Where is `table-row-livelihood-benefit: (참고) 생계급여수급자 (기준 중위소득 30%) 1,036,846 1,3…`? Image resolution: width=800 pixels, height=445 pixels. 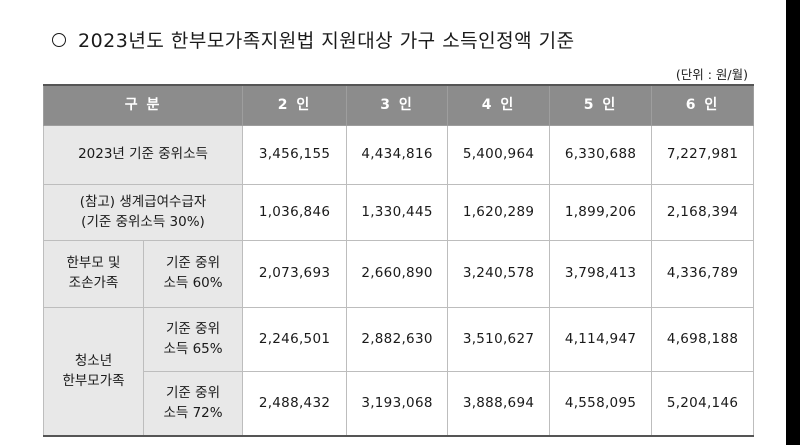
table-row-livelihood-benefit: (참고) 생계급여수급자 (기준 중위소득 30%) 1,036,846 1,3… is located at coordinates (398, 212).